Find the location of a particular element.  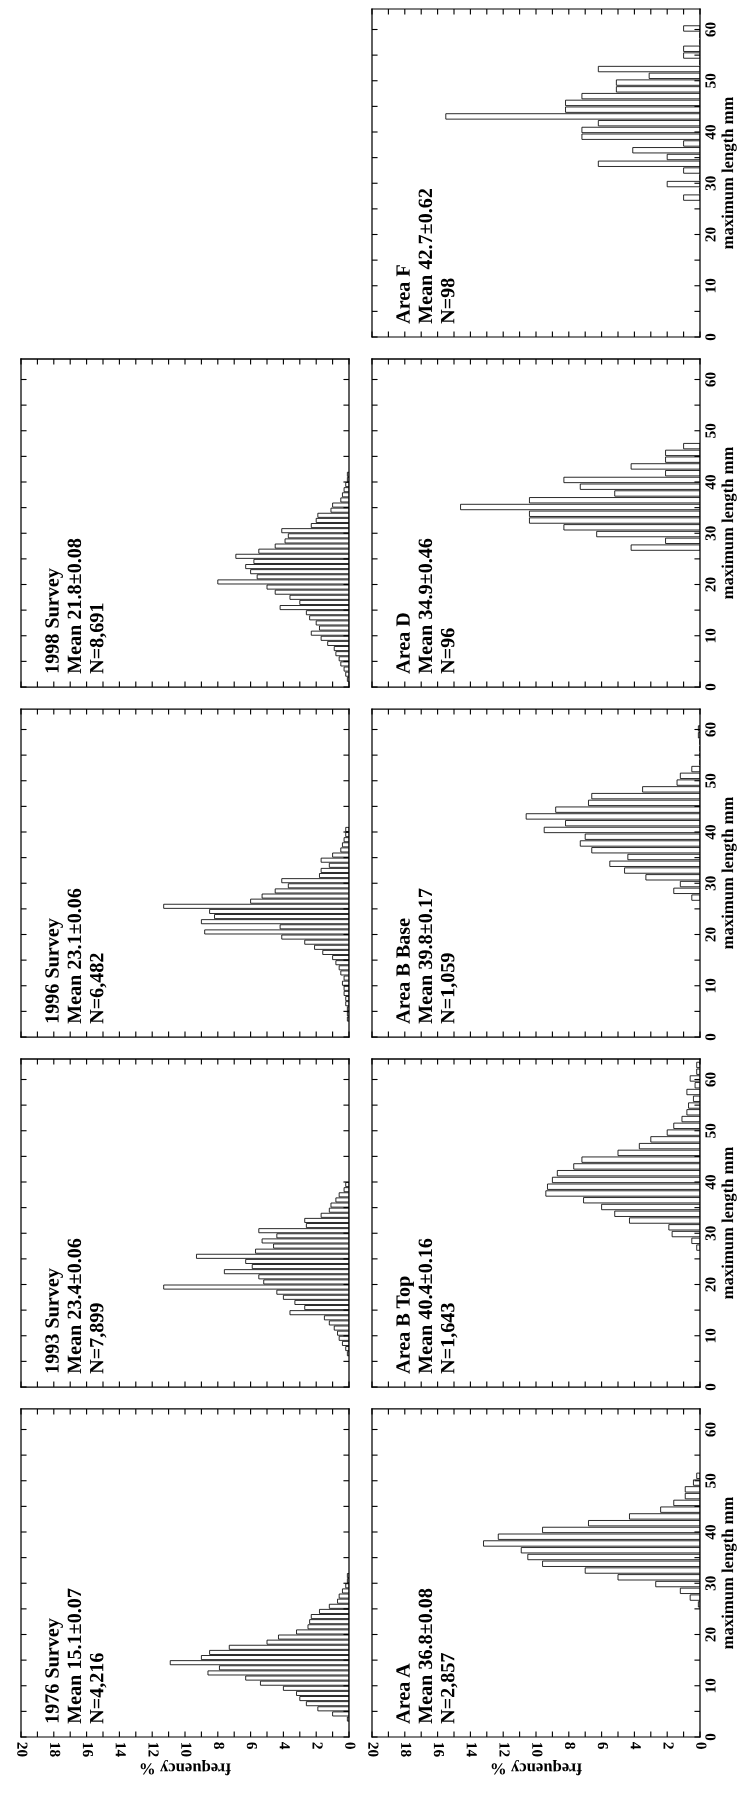

annotation: N=8,691 is located at coordinates (98, 638).